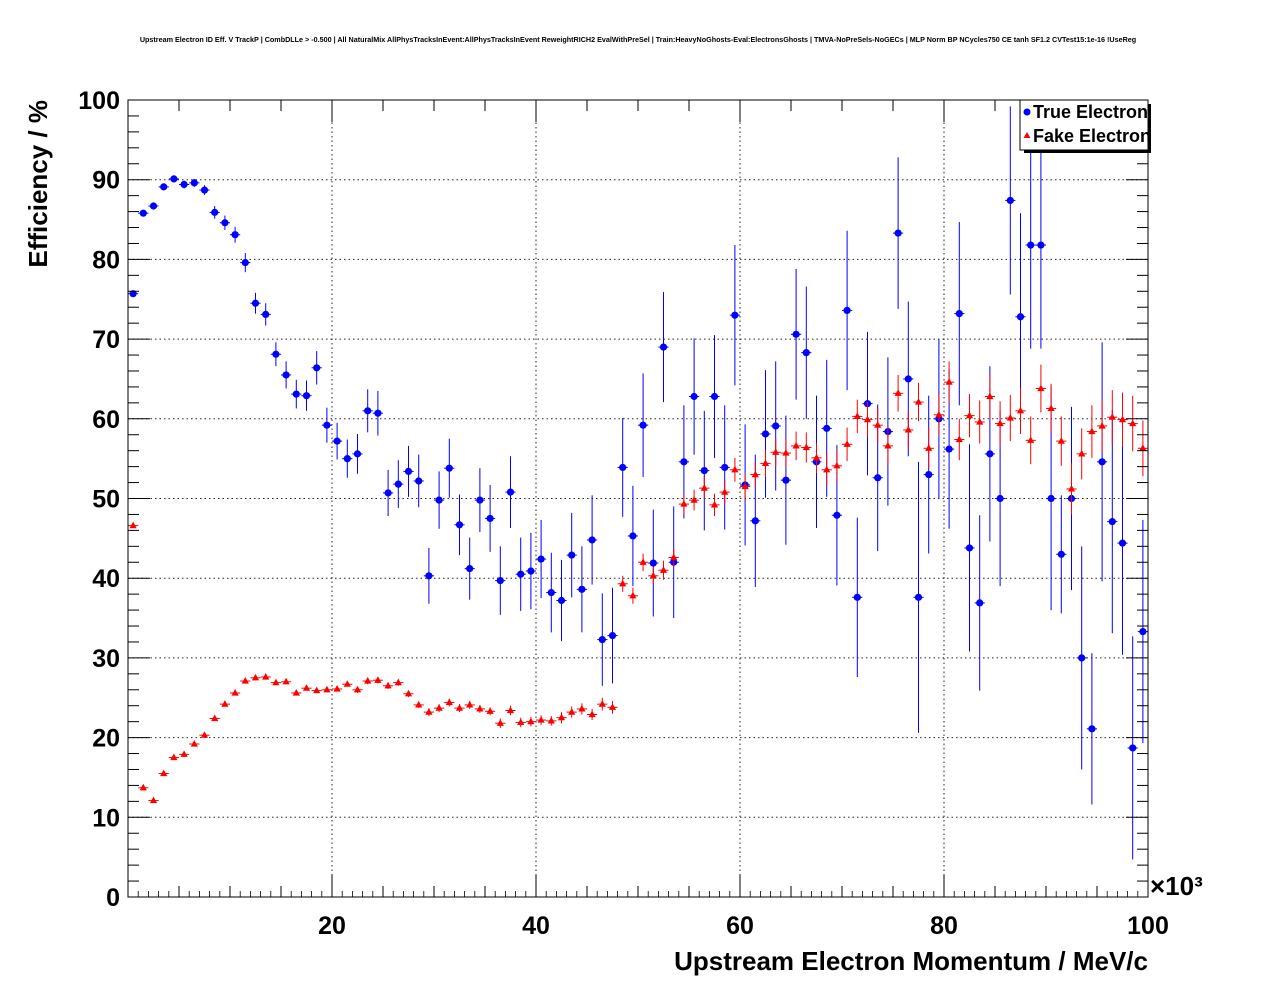 The image size is (1276, 996). I want to click on y-tick-label: 80, so click(106, 260).